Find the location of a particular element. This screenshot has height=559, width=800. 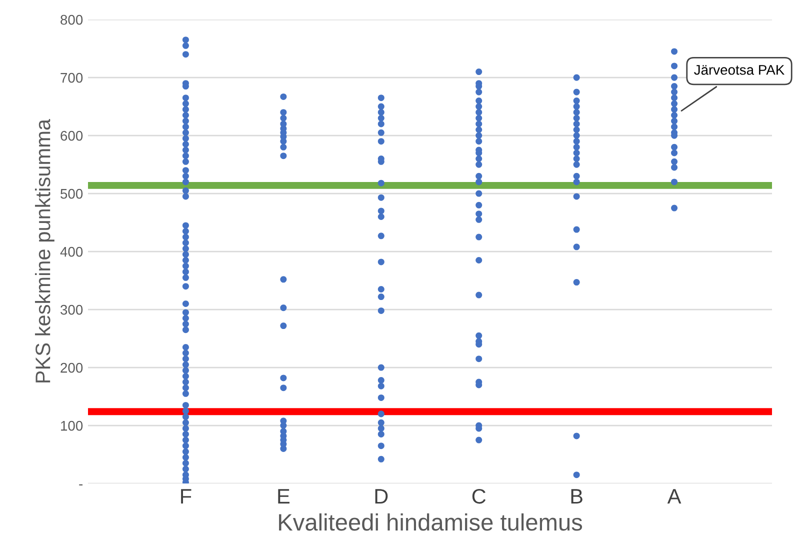

y-axis-title: PKS keskmine punktisumma is located at coordinates (44, 250).